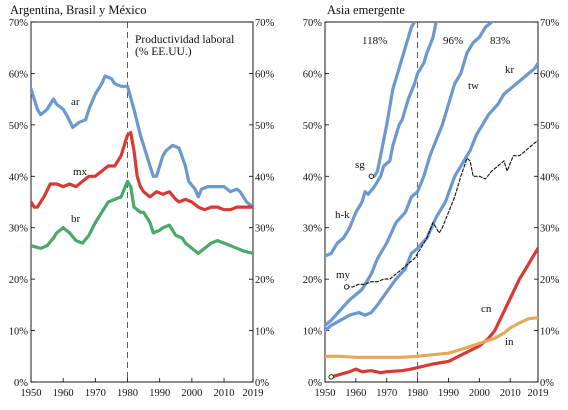 This screenshot has width=568, height=410. I want to click on series-line-br, so click(142, 217).